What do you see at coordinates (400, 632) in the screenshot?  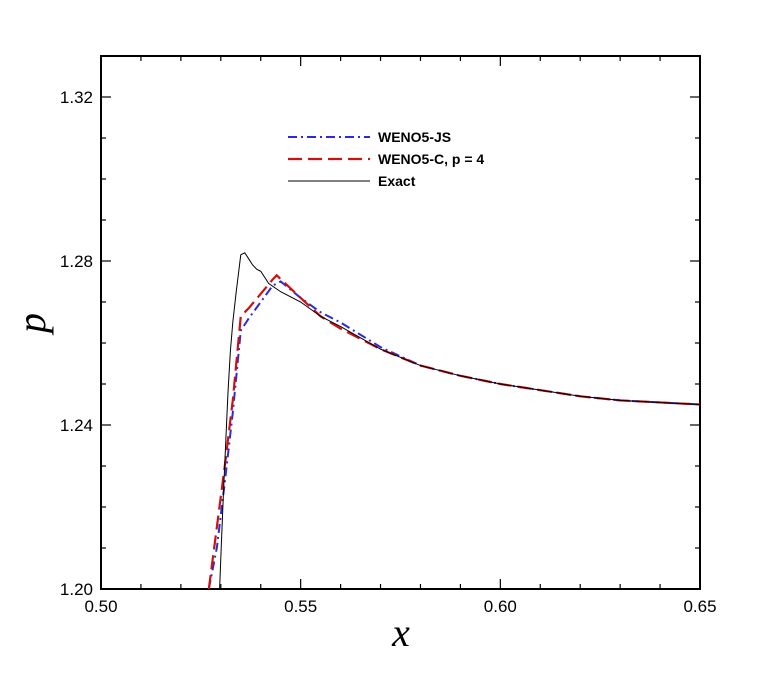 I see `x-axis-label: x` at bounding box center [400, 632].